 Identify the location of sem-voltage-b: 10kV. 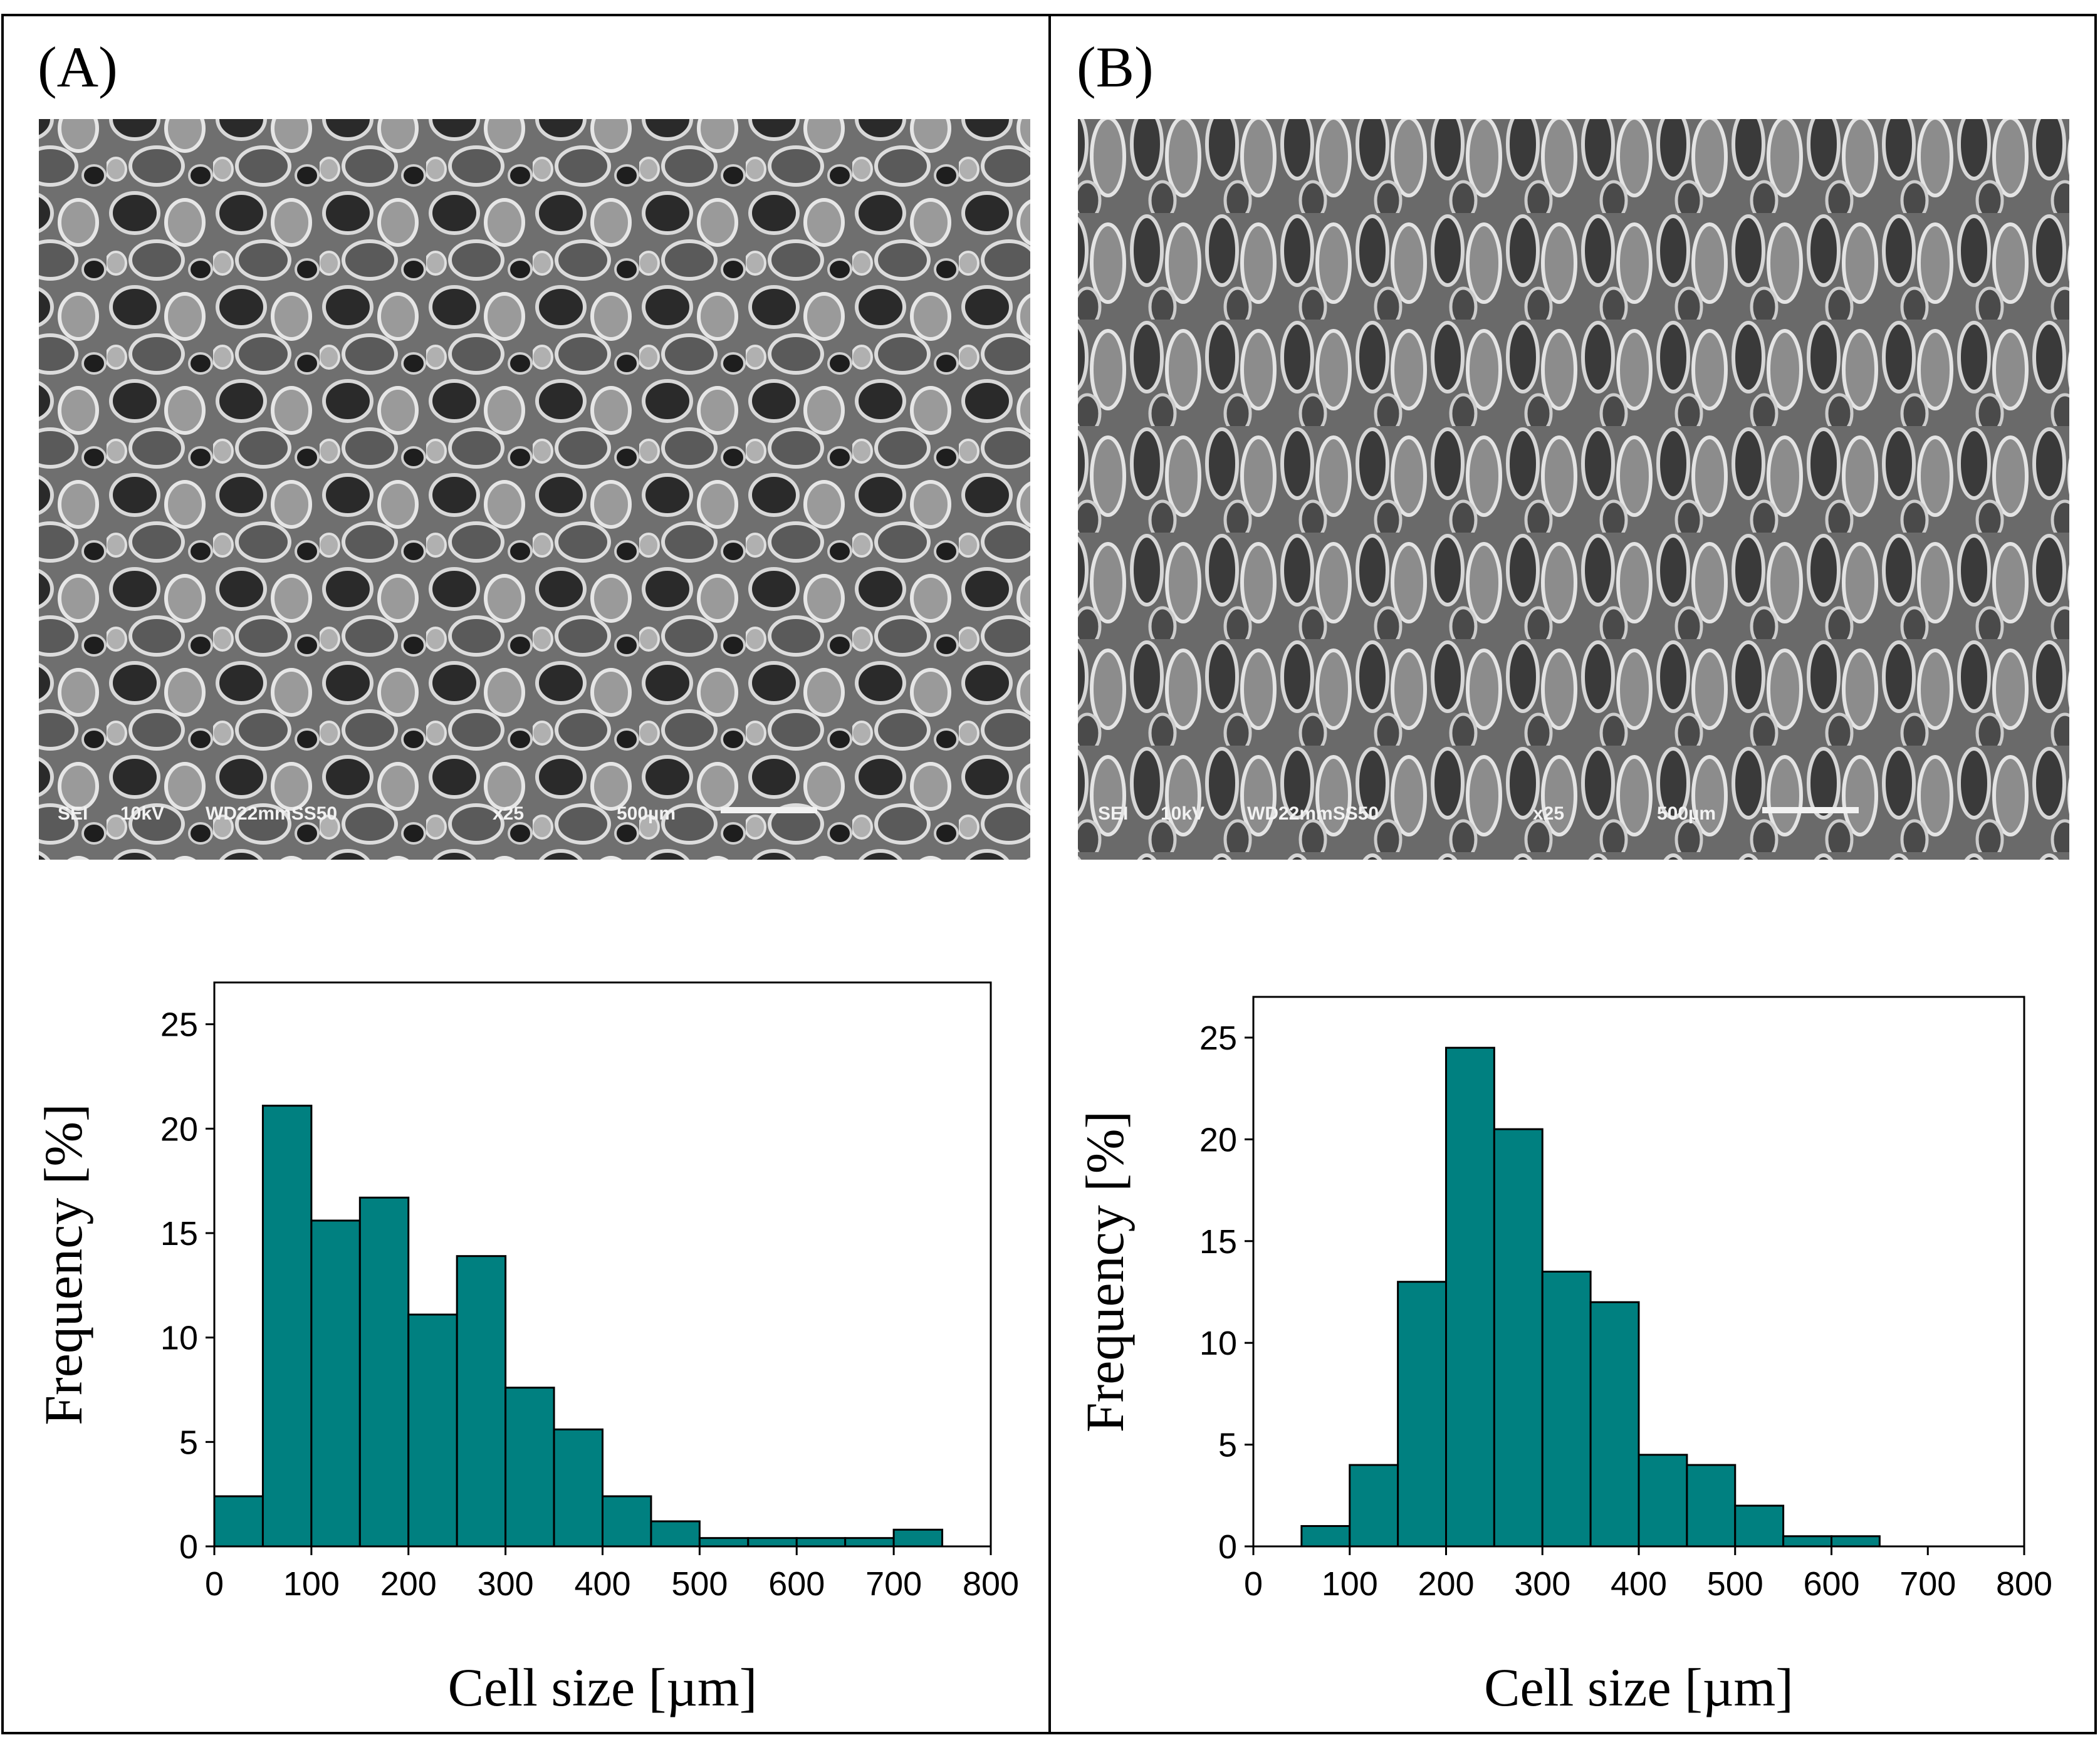
(1182, 813).